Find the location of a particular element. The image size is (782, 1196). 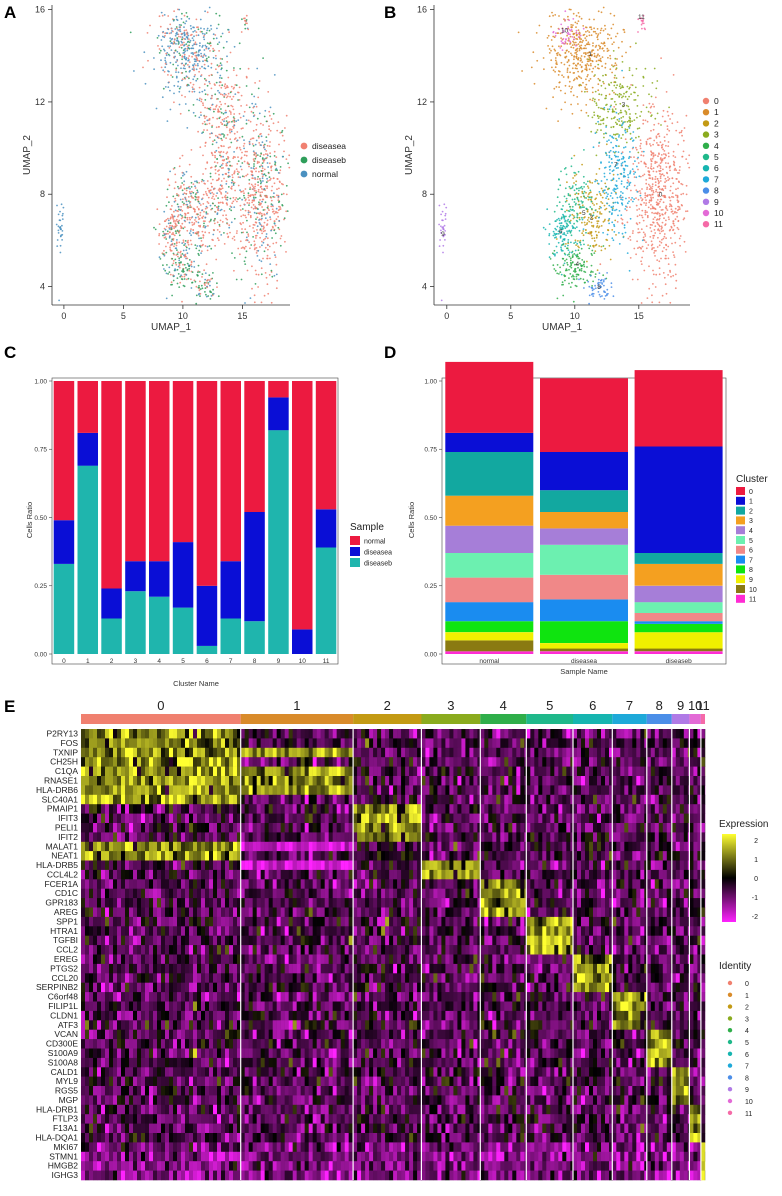

y-tick-label: 0.75 is located at coordinates (40, 450).